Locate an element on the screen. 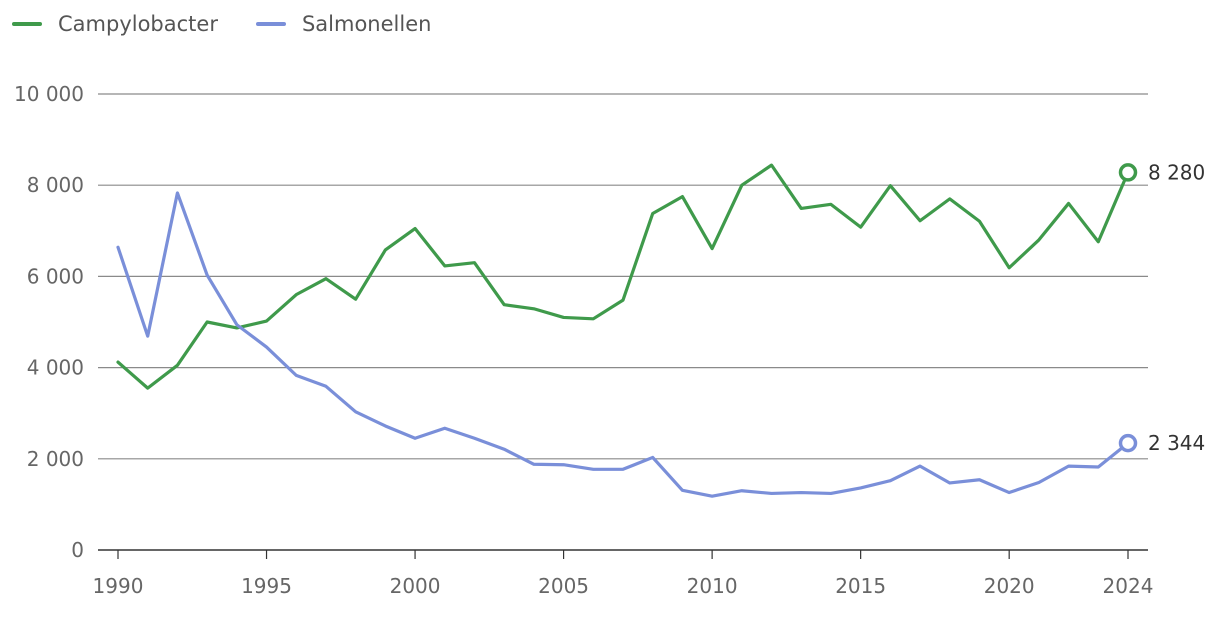 The image size is (1220, 618). y-tick-label: 6 000 is located at coordinates (55, 276).